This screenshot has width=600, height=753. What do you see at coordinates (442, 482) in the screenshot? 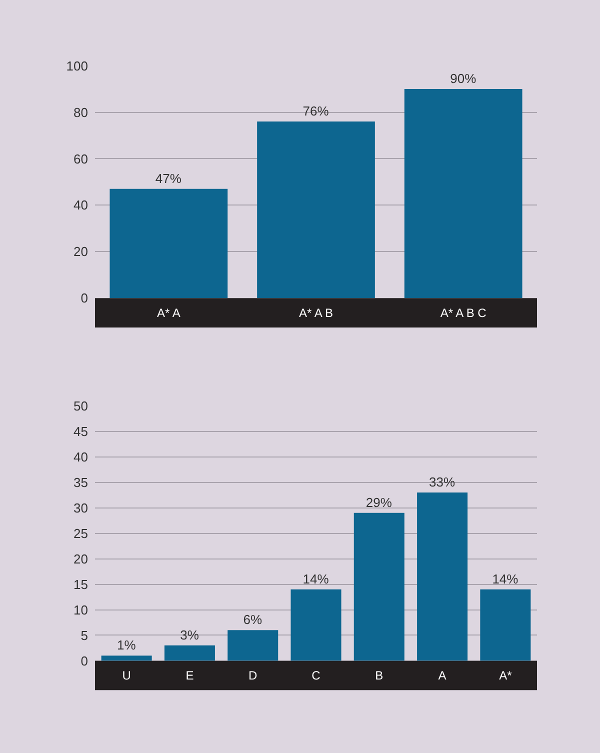
I see `data-label: 33%` at bounding box center [442, 482].